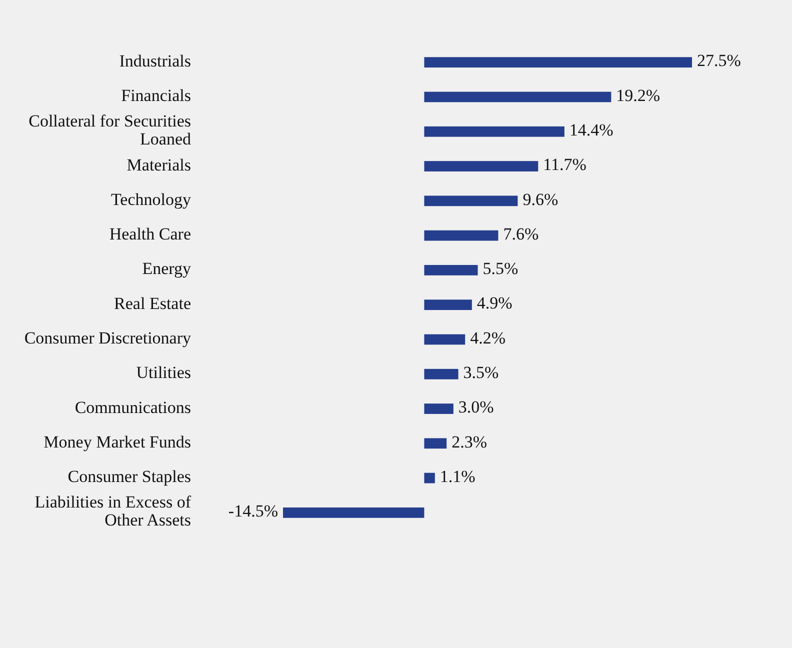  What do you see at coordinates (540, 199) in the screenshot?
I see `data-label: 9.6%` at bounding box center [540, 199].